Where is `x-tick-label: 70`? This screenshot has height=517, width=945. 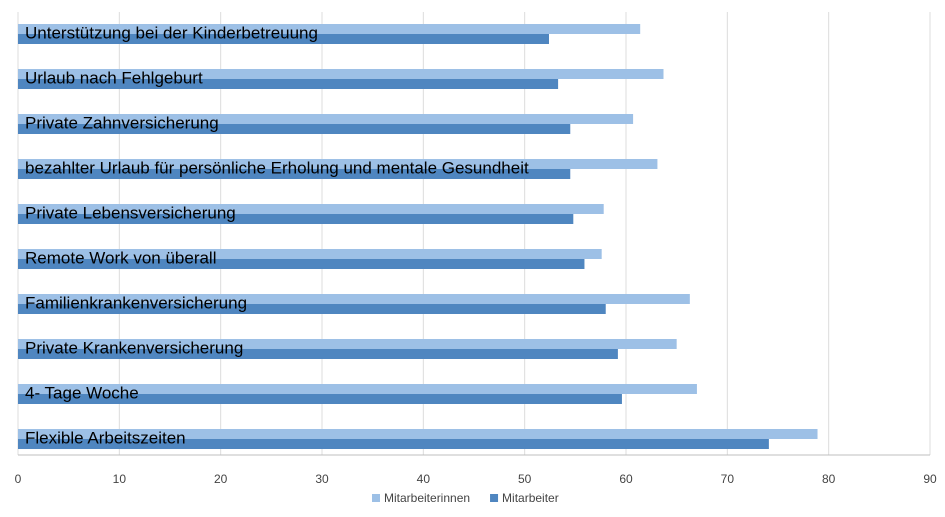 x-tick-label: 70 is located at coordinates (728, 479).